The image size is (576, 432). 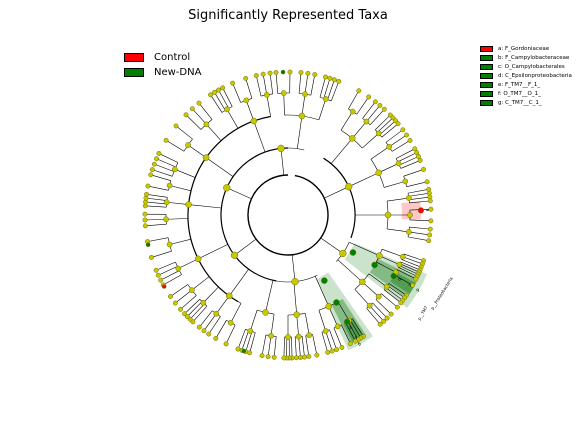 What do you see at coordinates (336, 302) in the screenshot?
I see `biomarker-tm7-order` at bounding box center [336, 302].